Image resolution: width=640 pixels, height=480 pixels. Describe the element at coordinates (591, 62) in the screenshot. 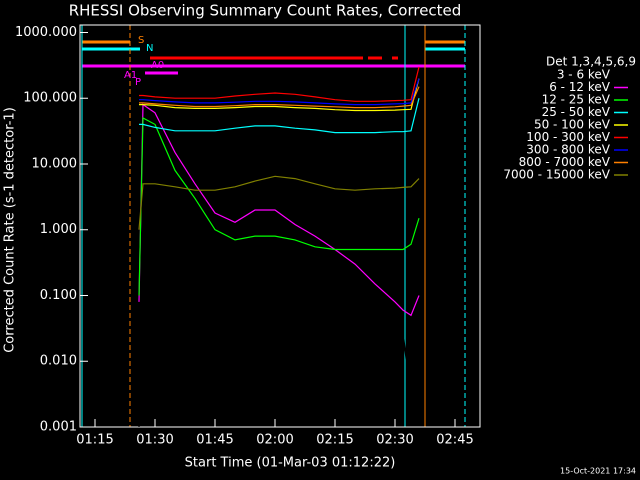

I see `legend-title: Det 1,3,4,5,6,9` at that location.